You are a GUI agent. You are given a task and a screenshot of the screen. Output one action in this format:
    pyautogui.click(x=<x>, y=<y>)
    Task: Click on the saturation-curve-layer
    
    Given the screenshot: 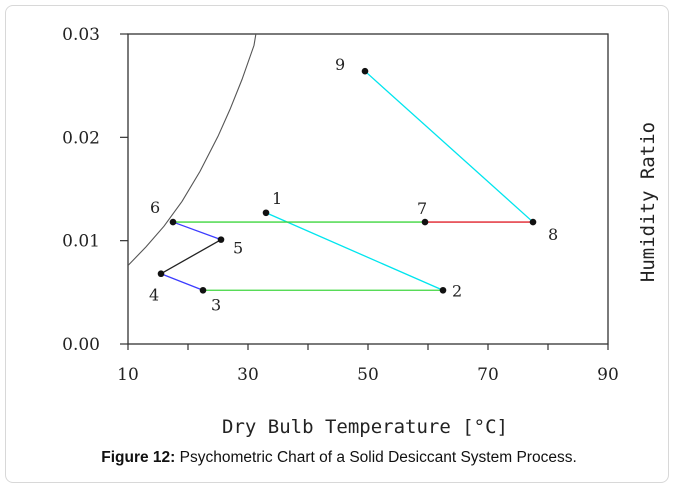 What is the action you would take?
    pyautogui.click(x=192, y=150)
    